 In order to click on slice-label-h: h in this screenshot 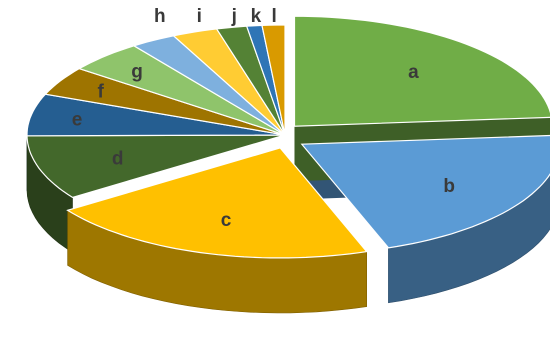, I will do `click(160, 16)`.